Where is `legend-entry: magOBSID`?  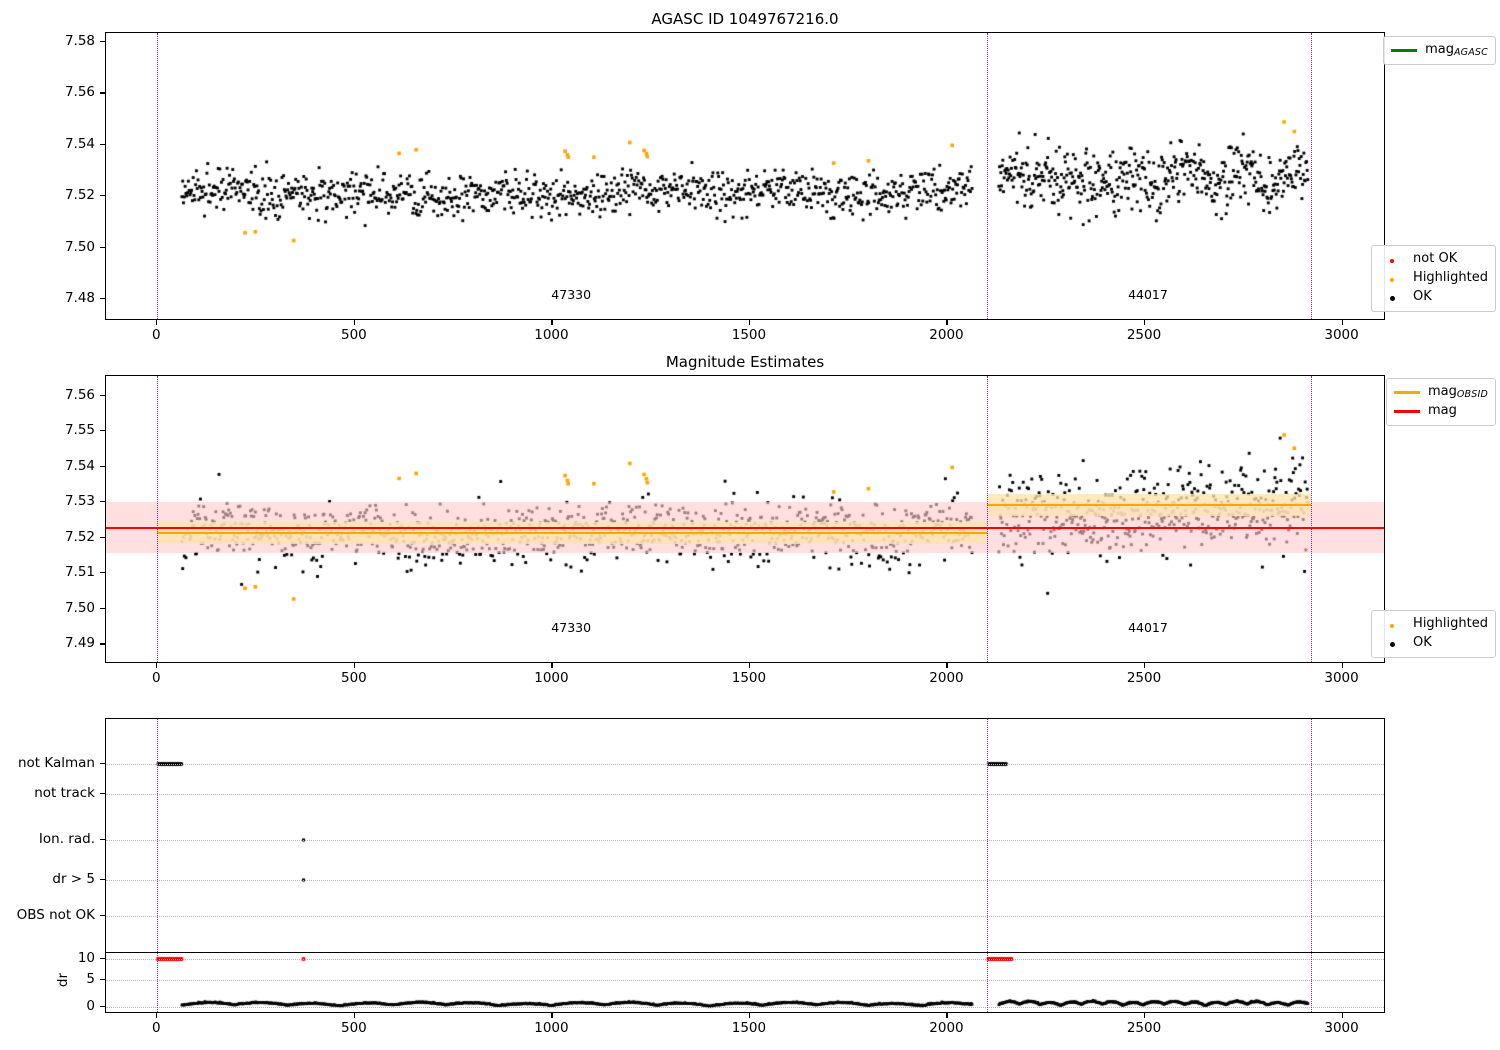
legend-entry: magOBSID is located at coordinates (1440, 392).